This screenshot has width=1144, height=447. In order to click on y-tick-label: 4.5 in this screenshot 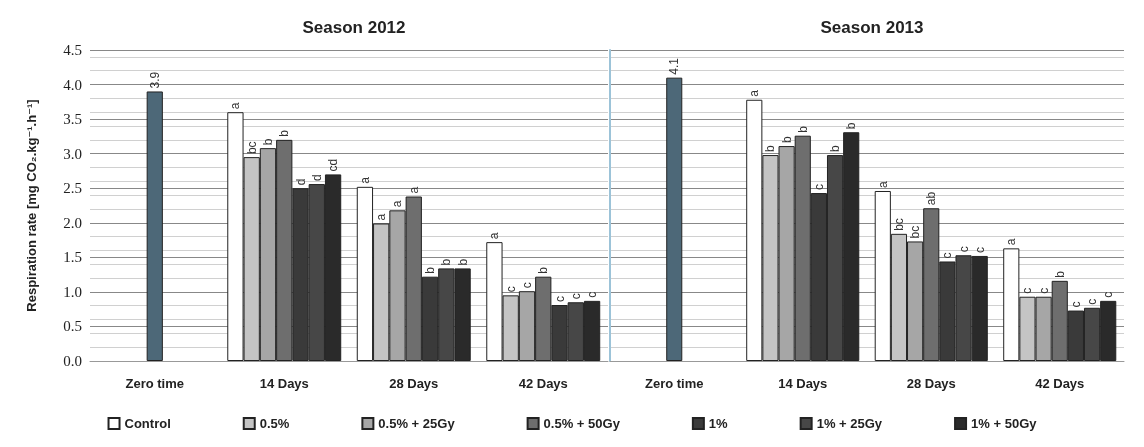, I will do `click(72, 50)`.